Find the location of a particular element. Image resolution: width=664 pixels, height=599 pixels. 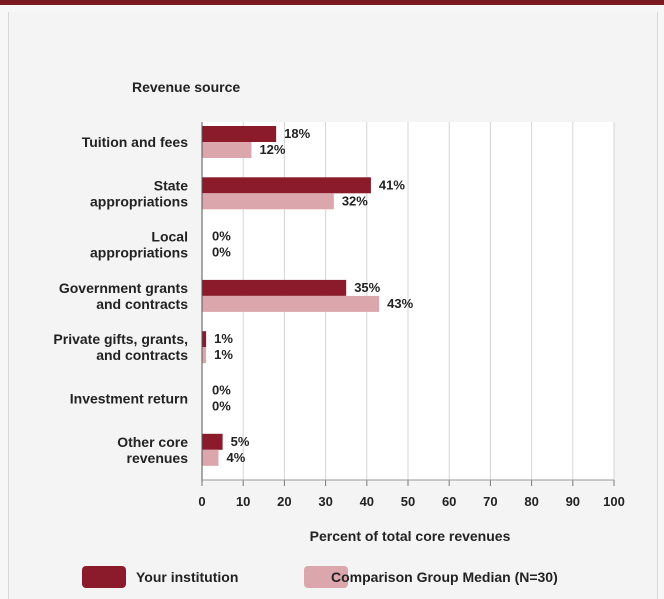

data-label: 12% is located at coordinates (272, 149).